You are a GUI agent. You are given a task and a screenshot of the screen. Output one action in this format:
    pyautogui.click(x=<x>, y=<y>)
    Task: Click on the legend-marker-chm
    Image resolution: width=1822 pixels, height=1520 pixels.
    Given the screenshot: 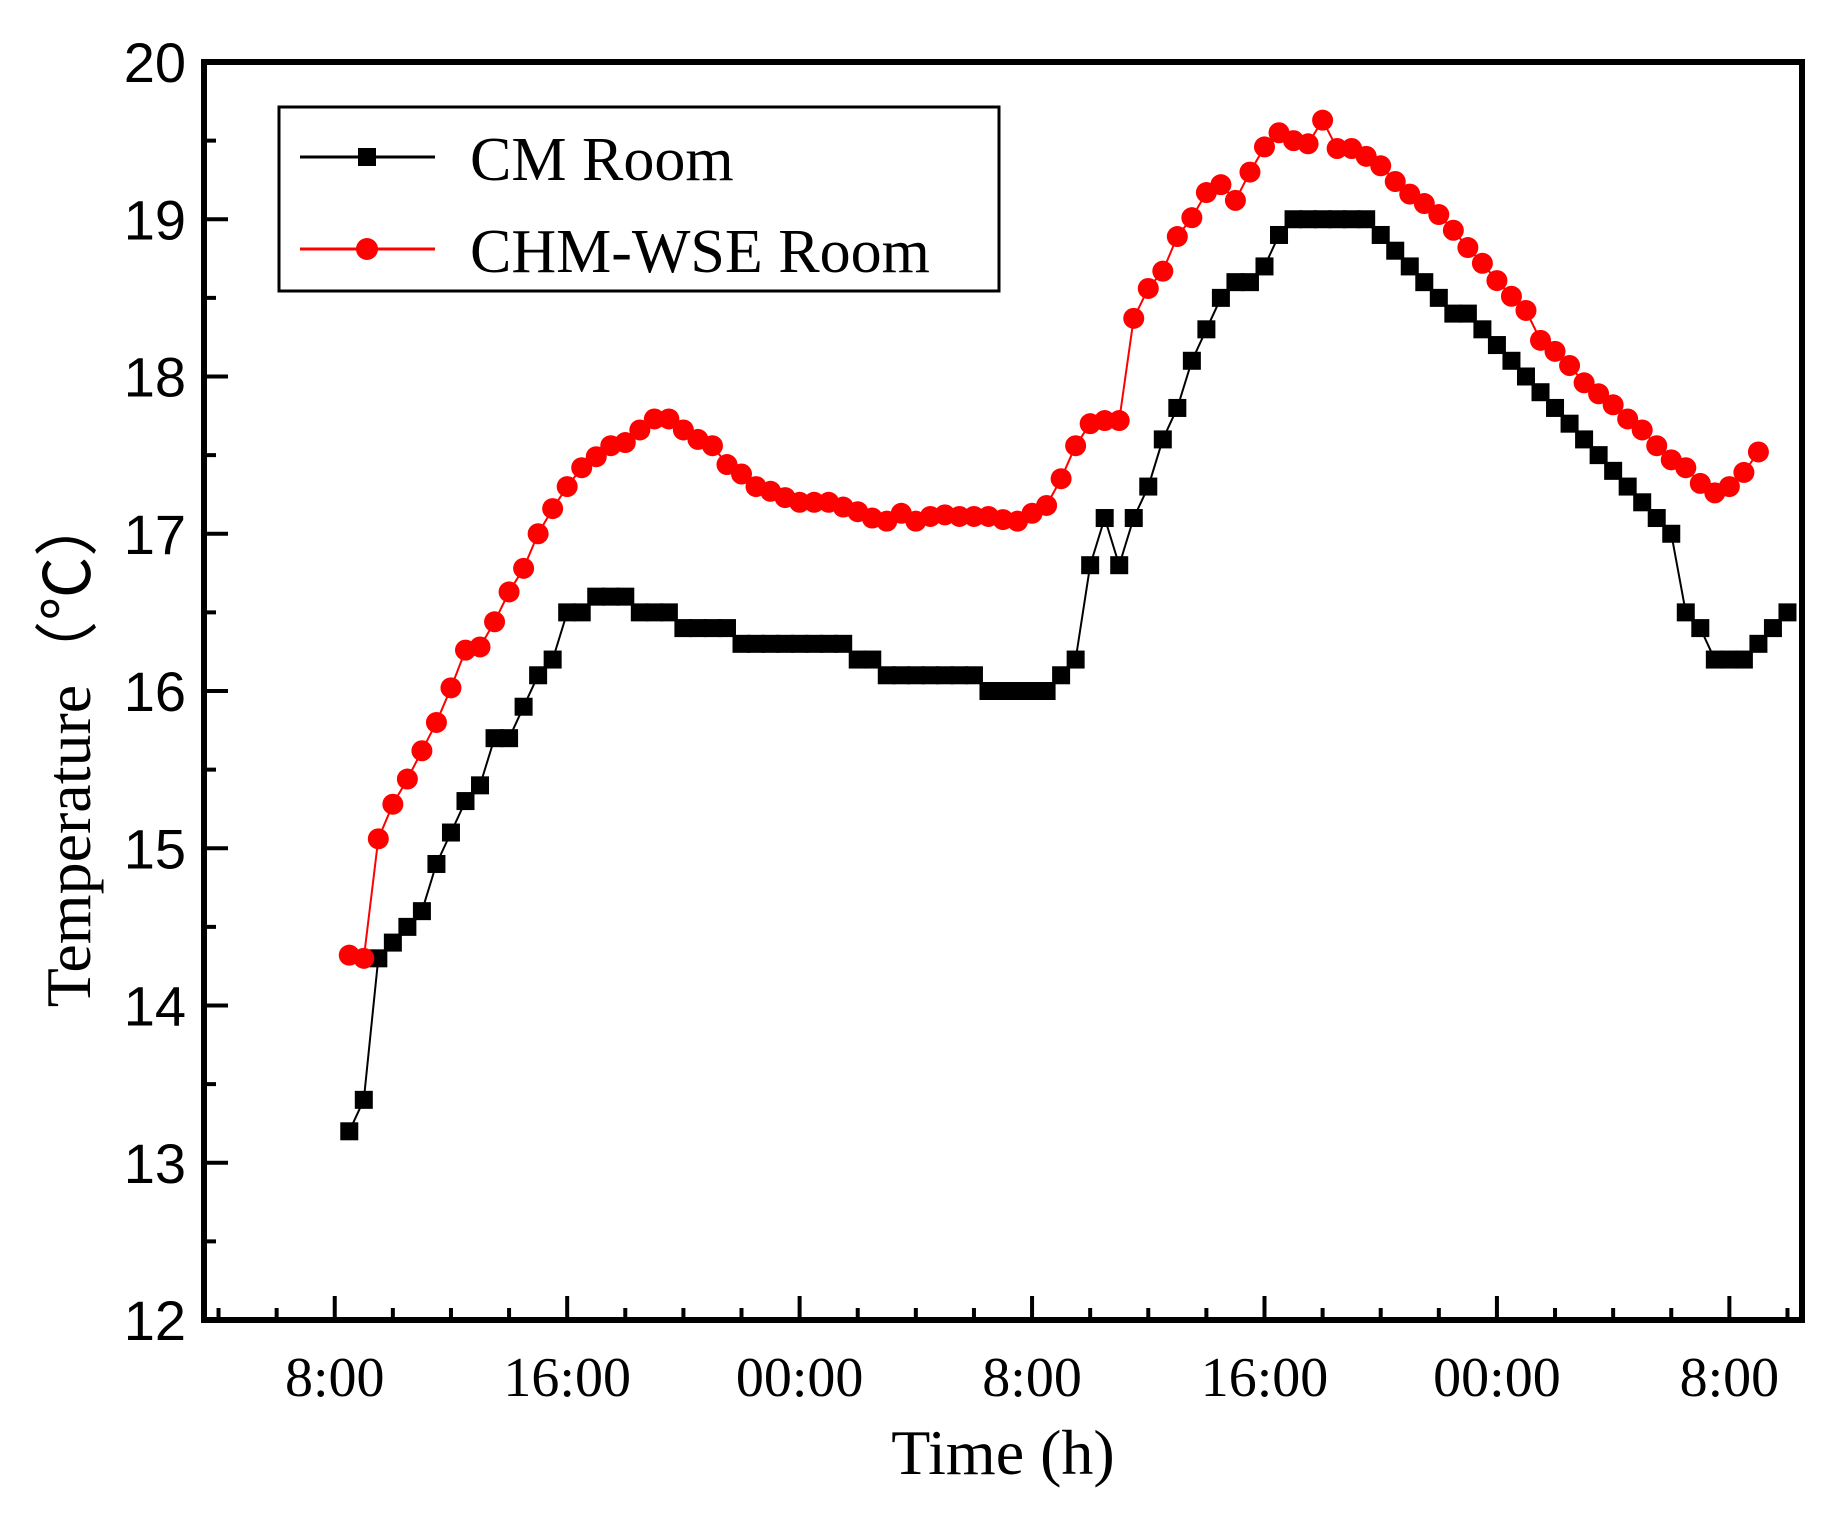 What is the action you would take?
    pyautogui.click(x=367, y=249)
    